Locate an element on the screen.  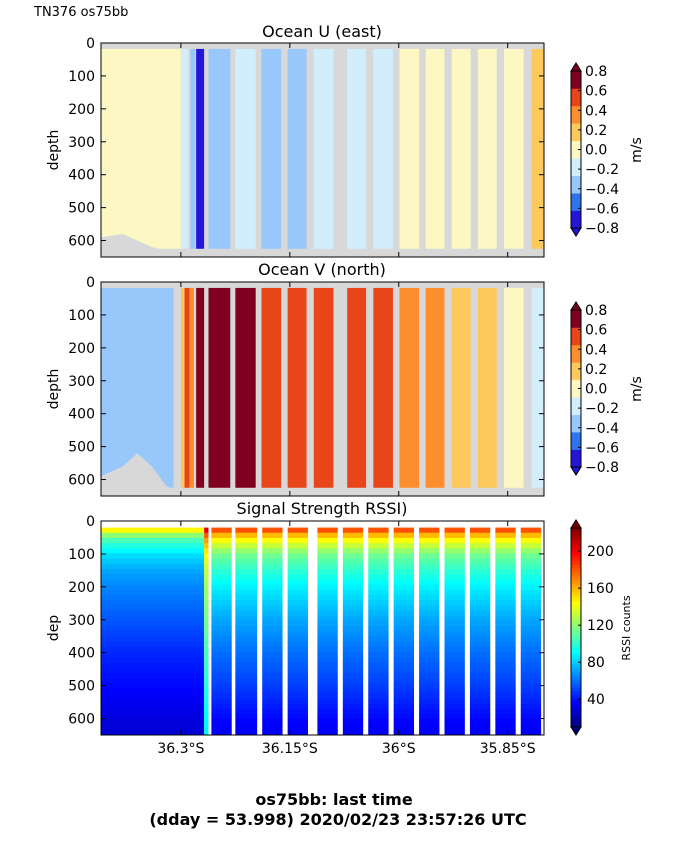
colorbar-tick-label: 0.6 is located at coordinates (596, 331).